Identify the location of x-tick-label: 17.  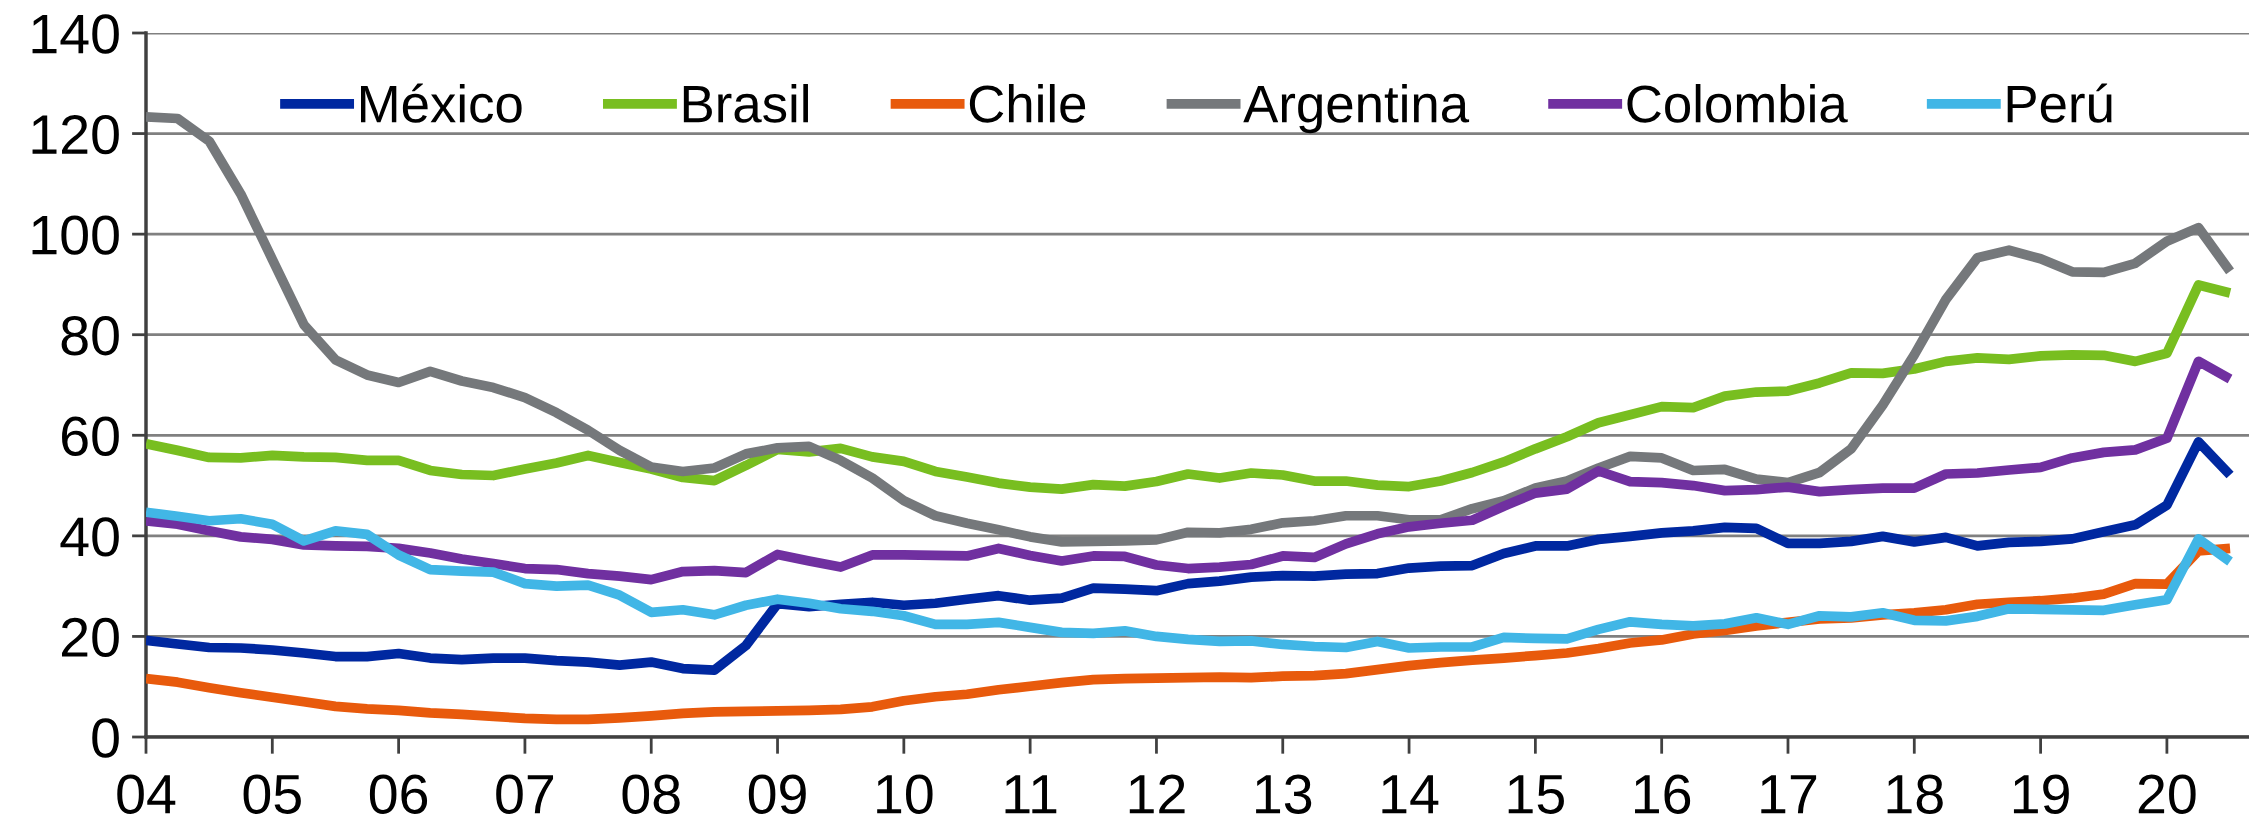
(1789, 794).